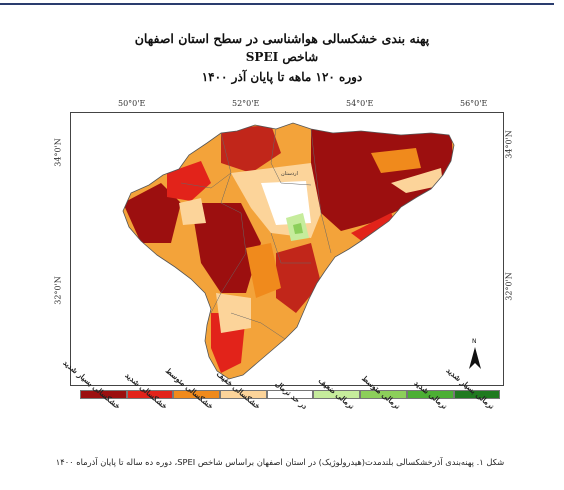 This screenshot has height=490, width=564. What do you see at coordinates (132, 103) in the screenshot?
I see `lon-tick-50: 50°0'E` at bounding box center [132, 103].